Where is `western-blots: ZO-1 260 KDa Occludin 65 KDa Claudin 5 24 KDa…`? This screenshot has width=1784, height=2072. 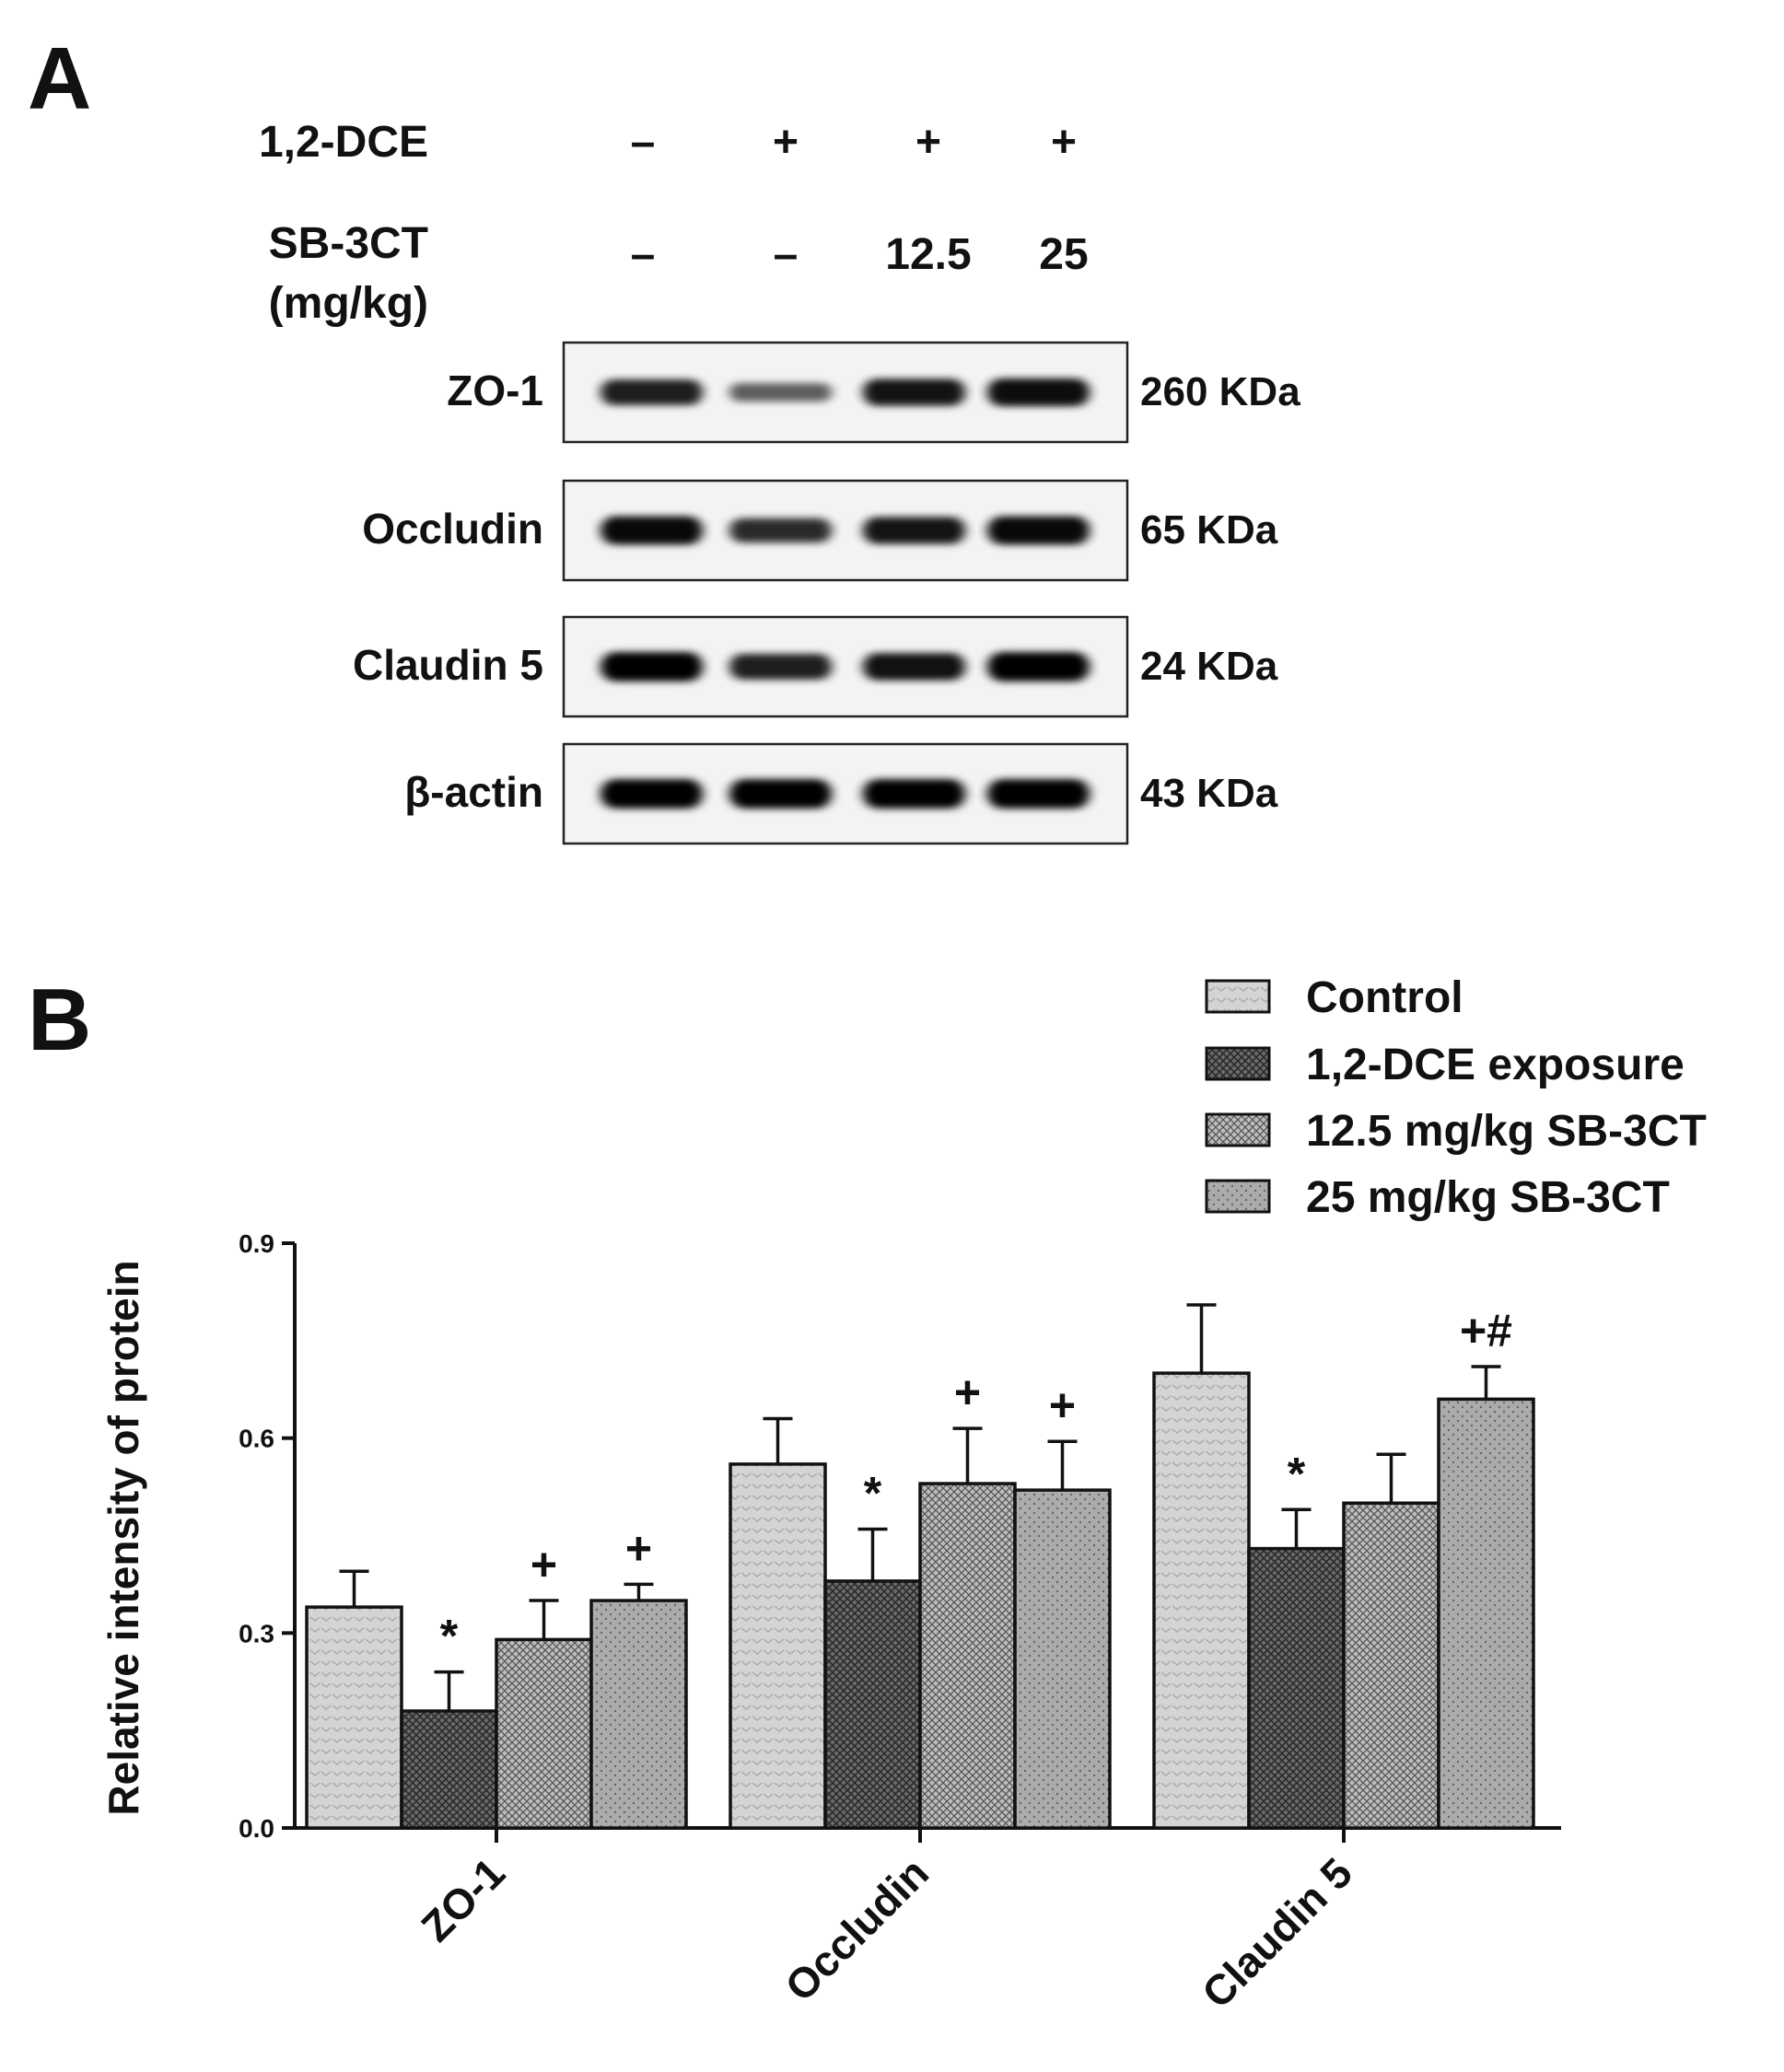 western-blots: ZO-1 260 KDa Occludin 65 KDa Claudin 5 24 KDa… is located at coordinates (826, 593).